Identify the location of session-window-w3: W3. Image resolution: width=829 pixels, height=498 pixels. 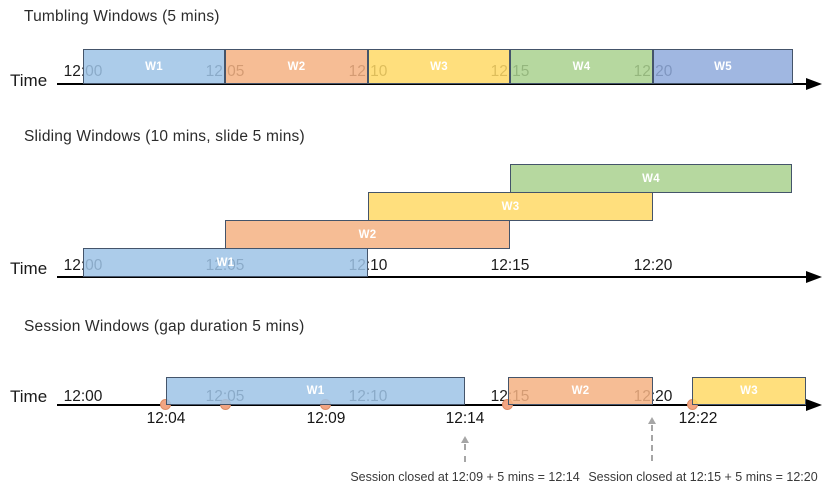
(749, 391).